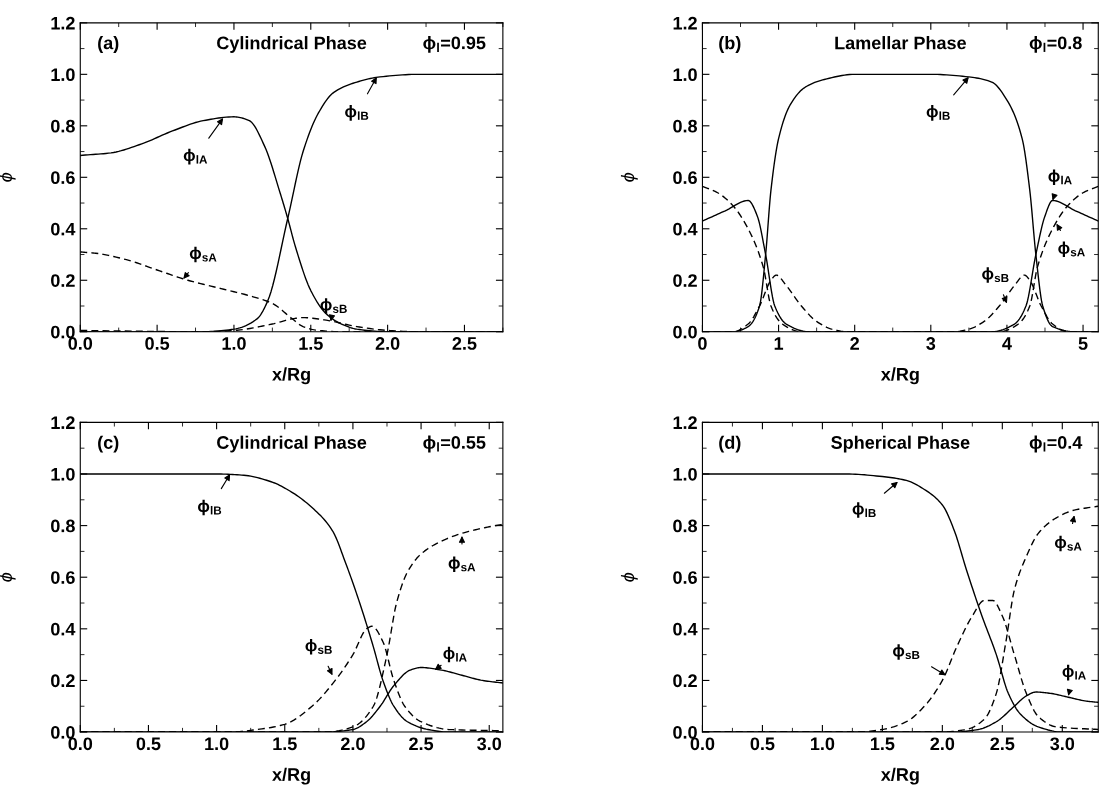 This screenshot has height=788, width=1115. What do you see at coordinates (1007, 343) in the screenshot?
I see `x-tick-label: 4` at bounding box center [1007, 343].